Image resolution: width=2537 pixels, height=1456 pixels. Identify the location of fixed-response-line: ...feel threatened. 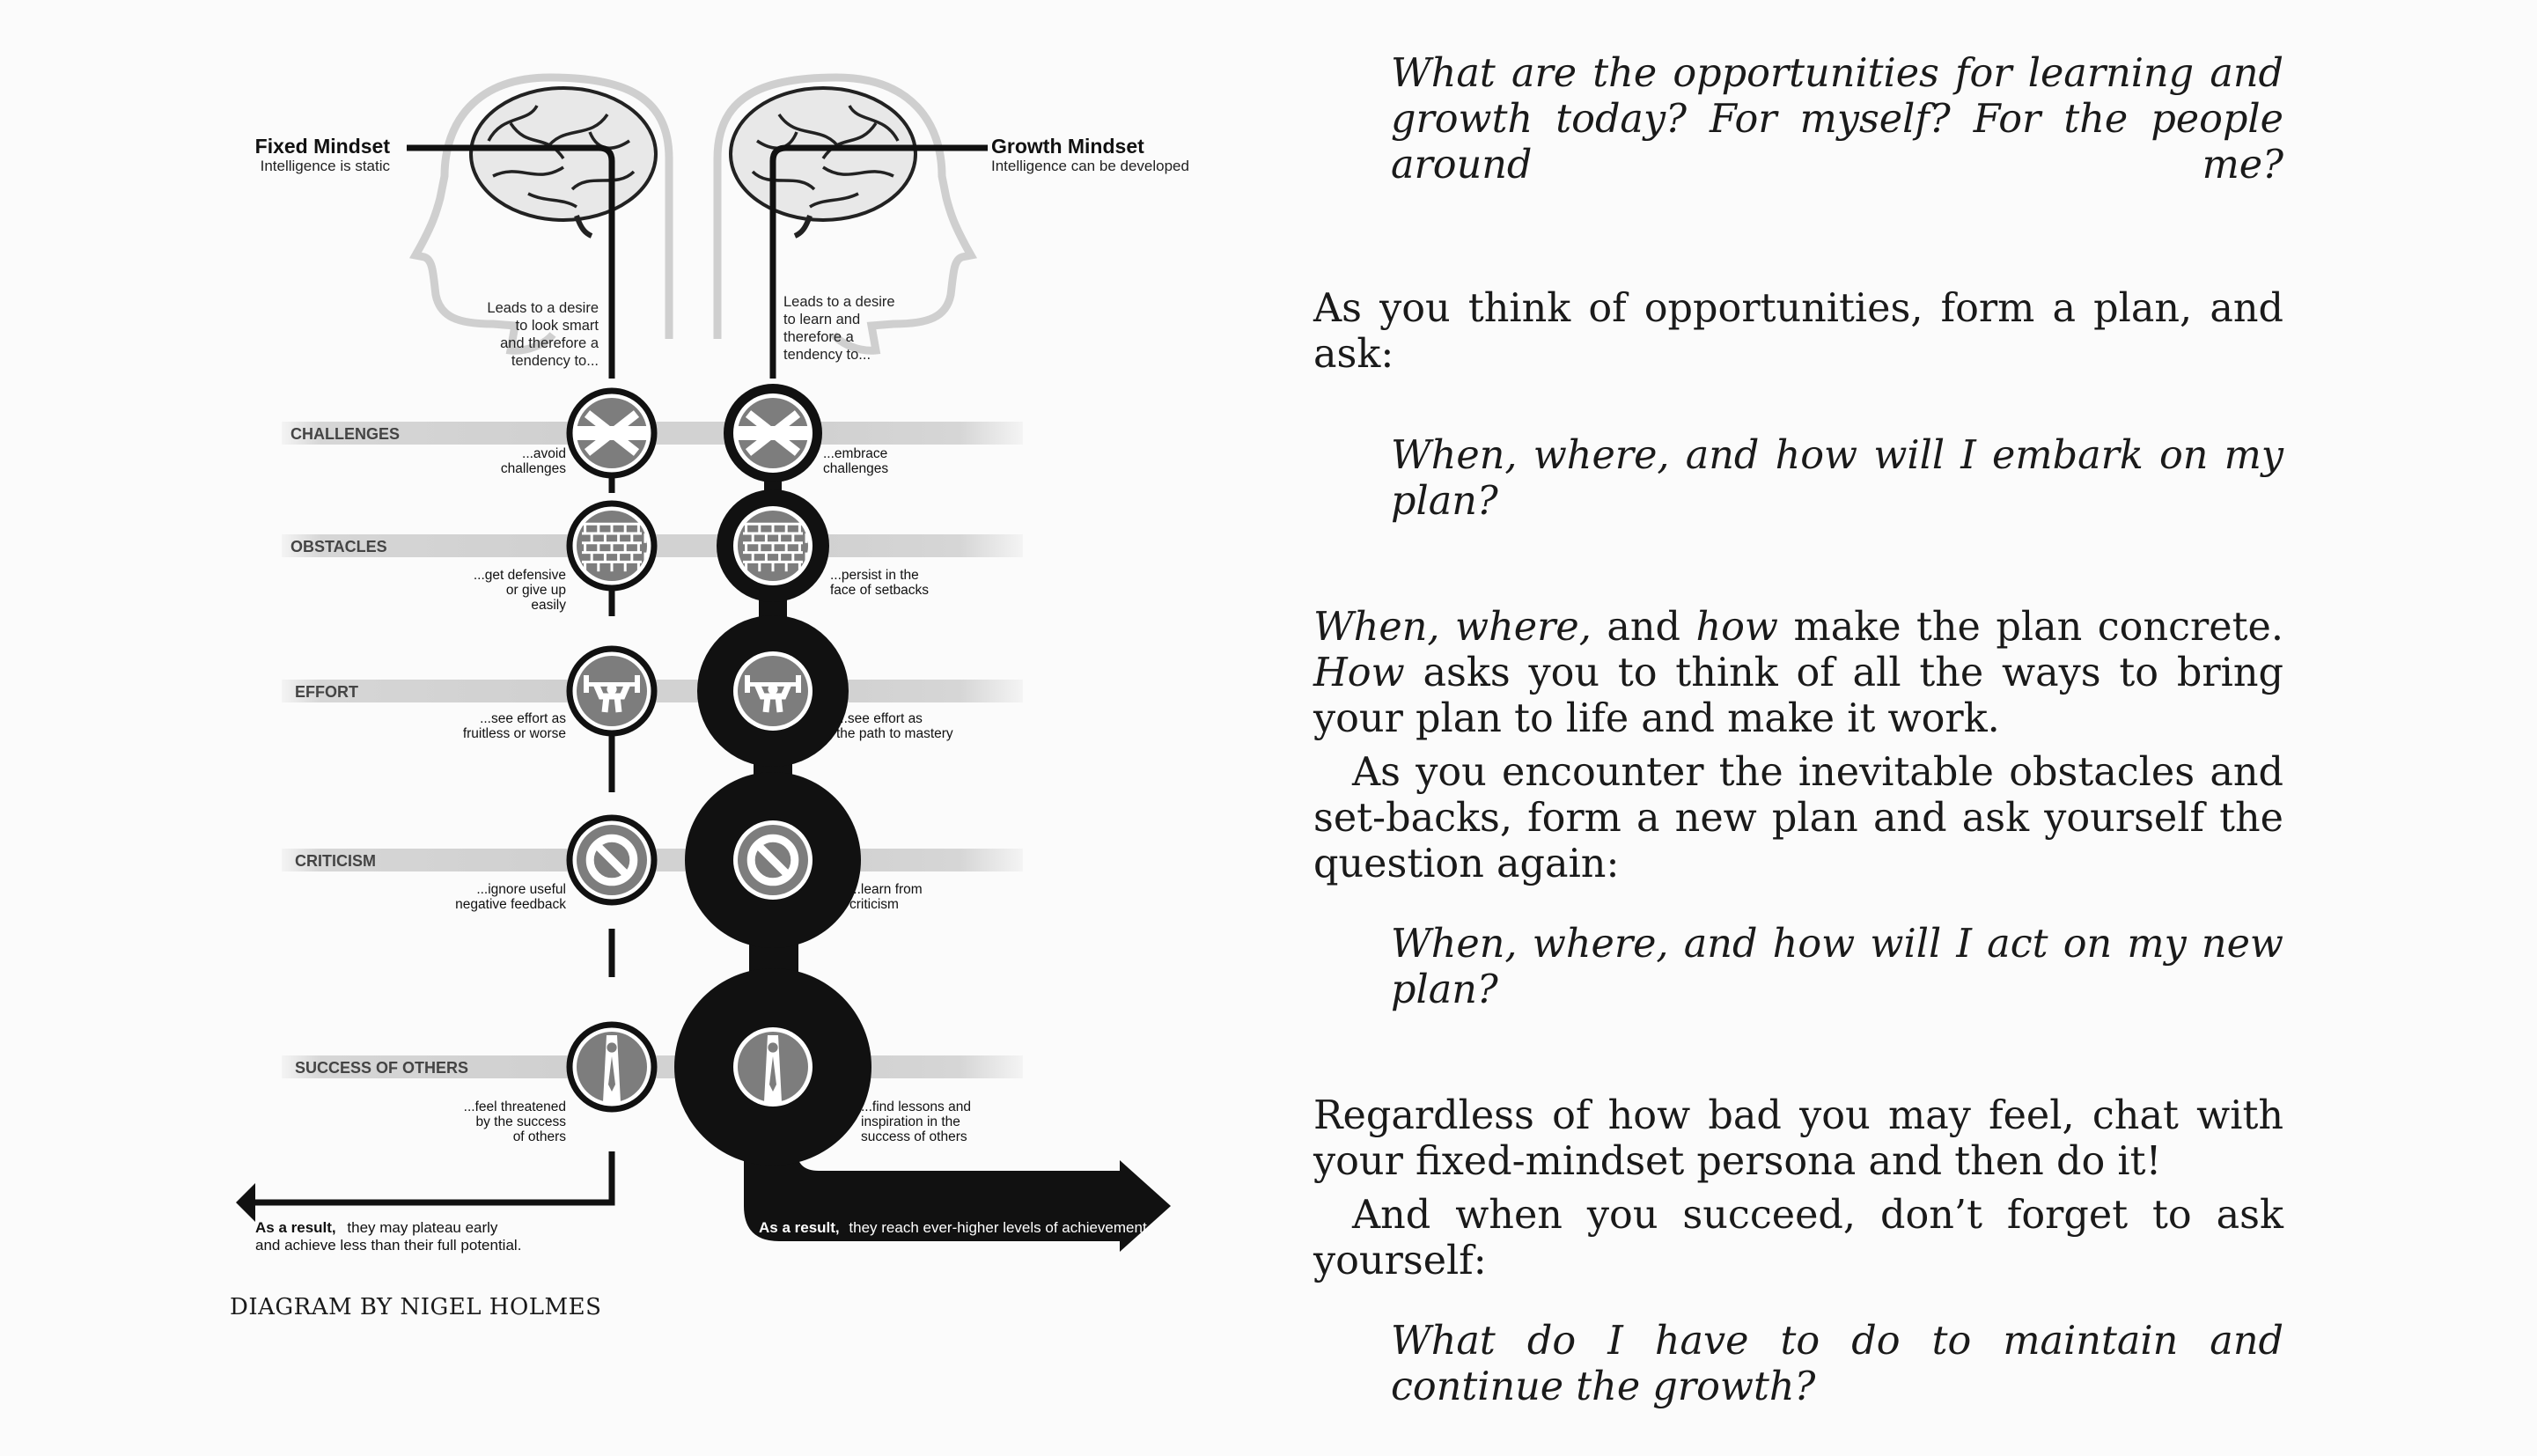
(515, 1106).